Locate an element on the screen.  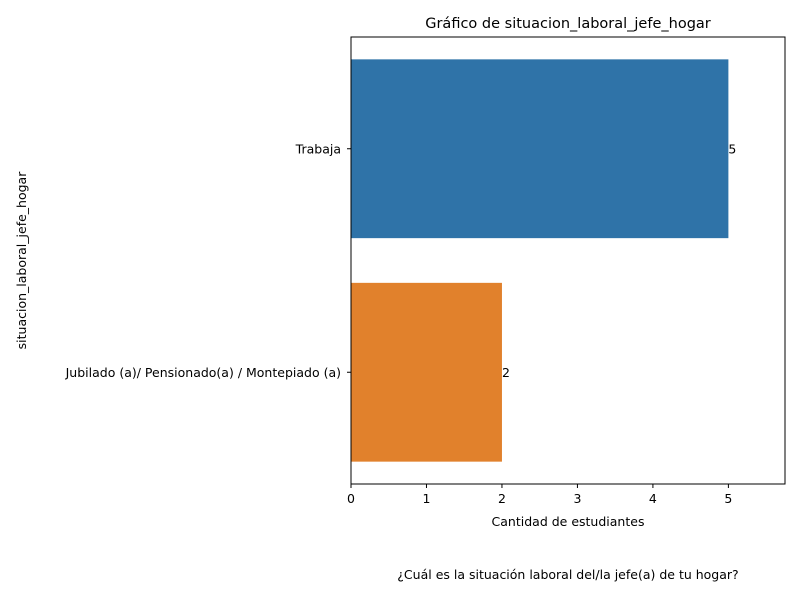
data-label-1: 2 is located at coordinates (506, 372).